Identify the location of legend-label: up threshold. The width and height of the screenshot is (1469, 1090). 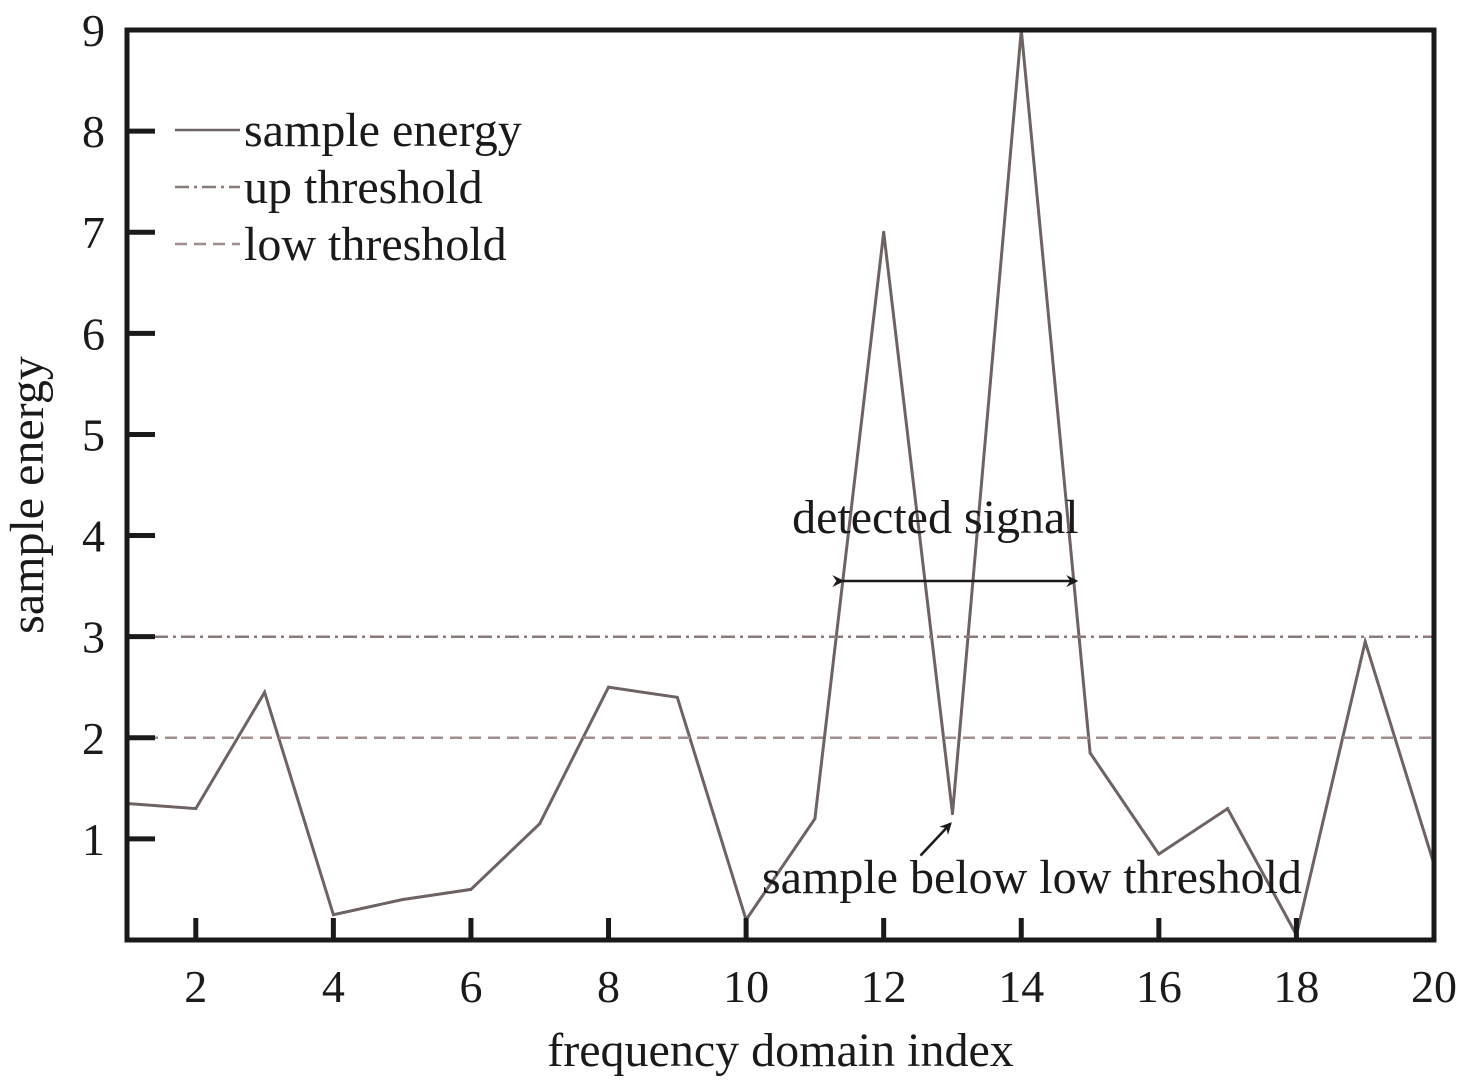
(363, 187).